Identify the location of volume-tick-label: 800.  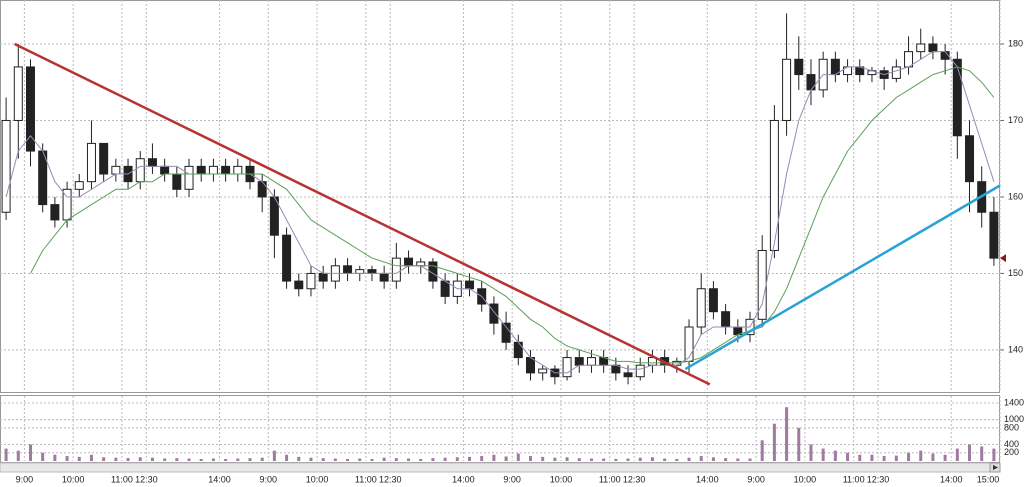
(1011, 427).